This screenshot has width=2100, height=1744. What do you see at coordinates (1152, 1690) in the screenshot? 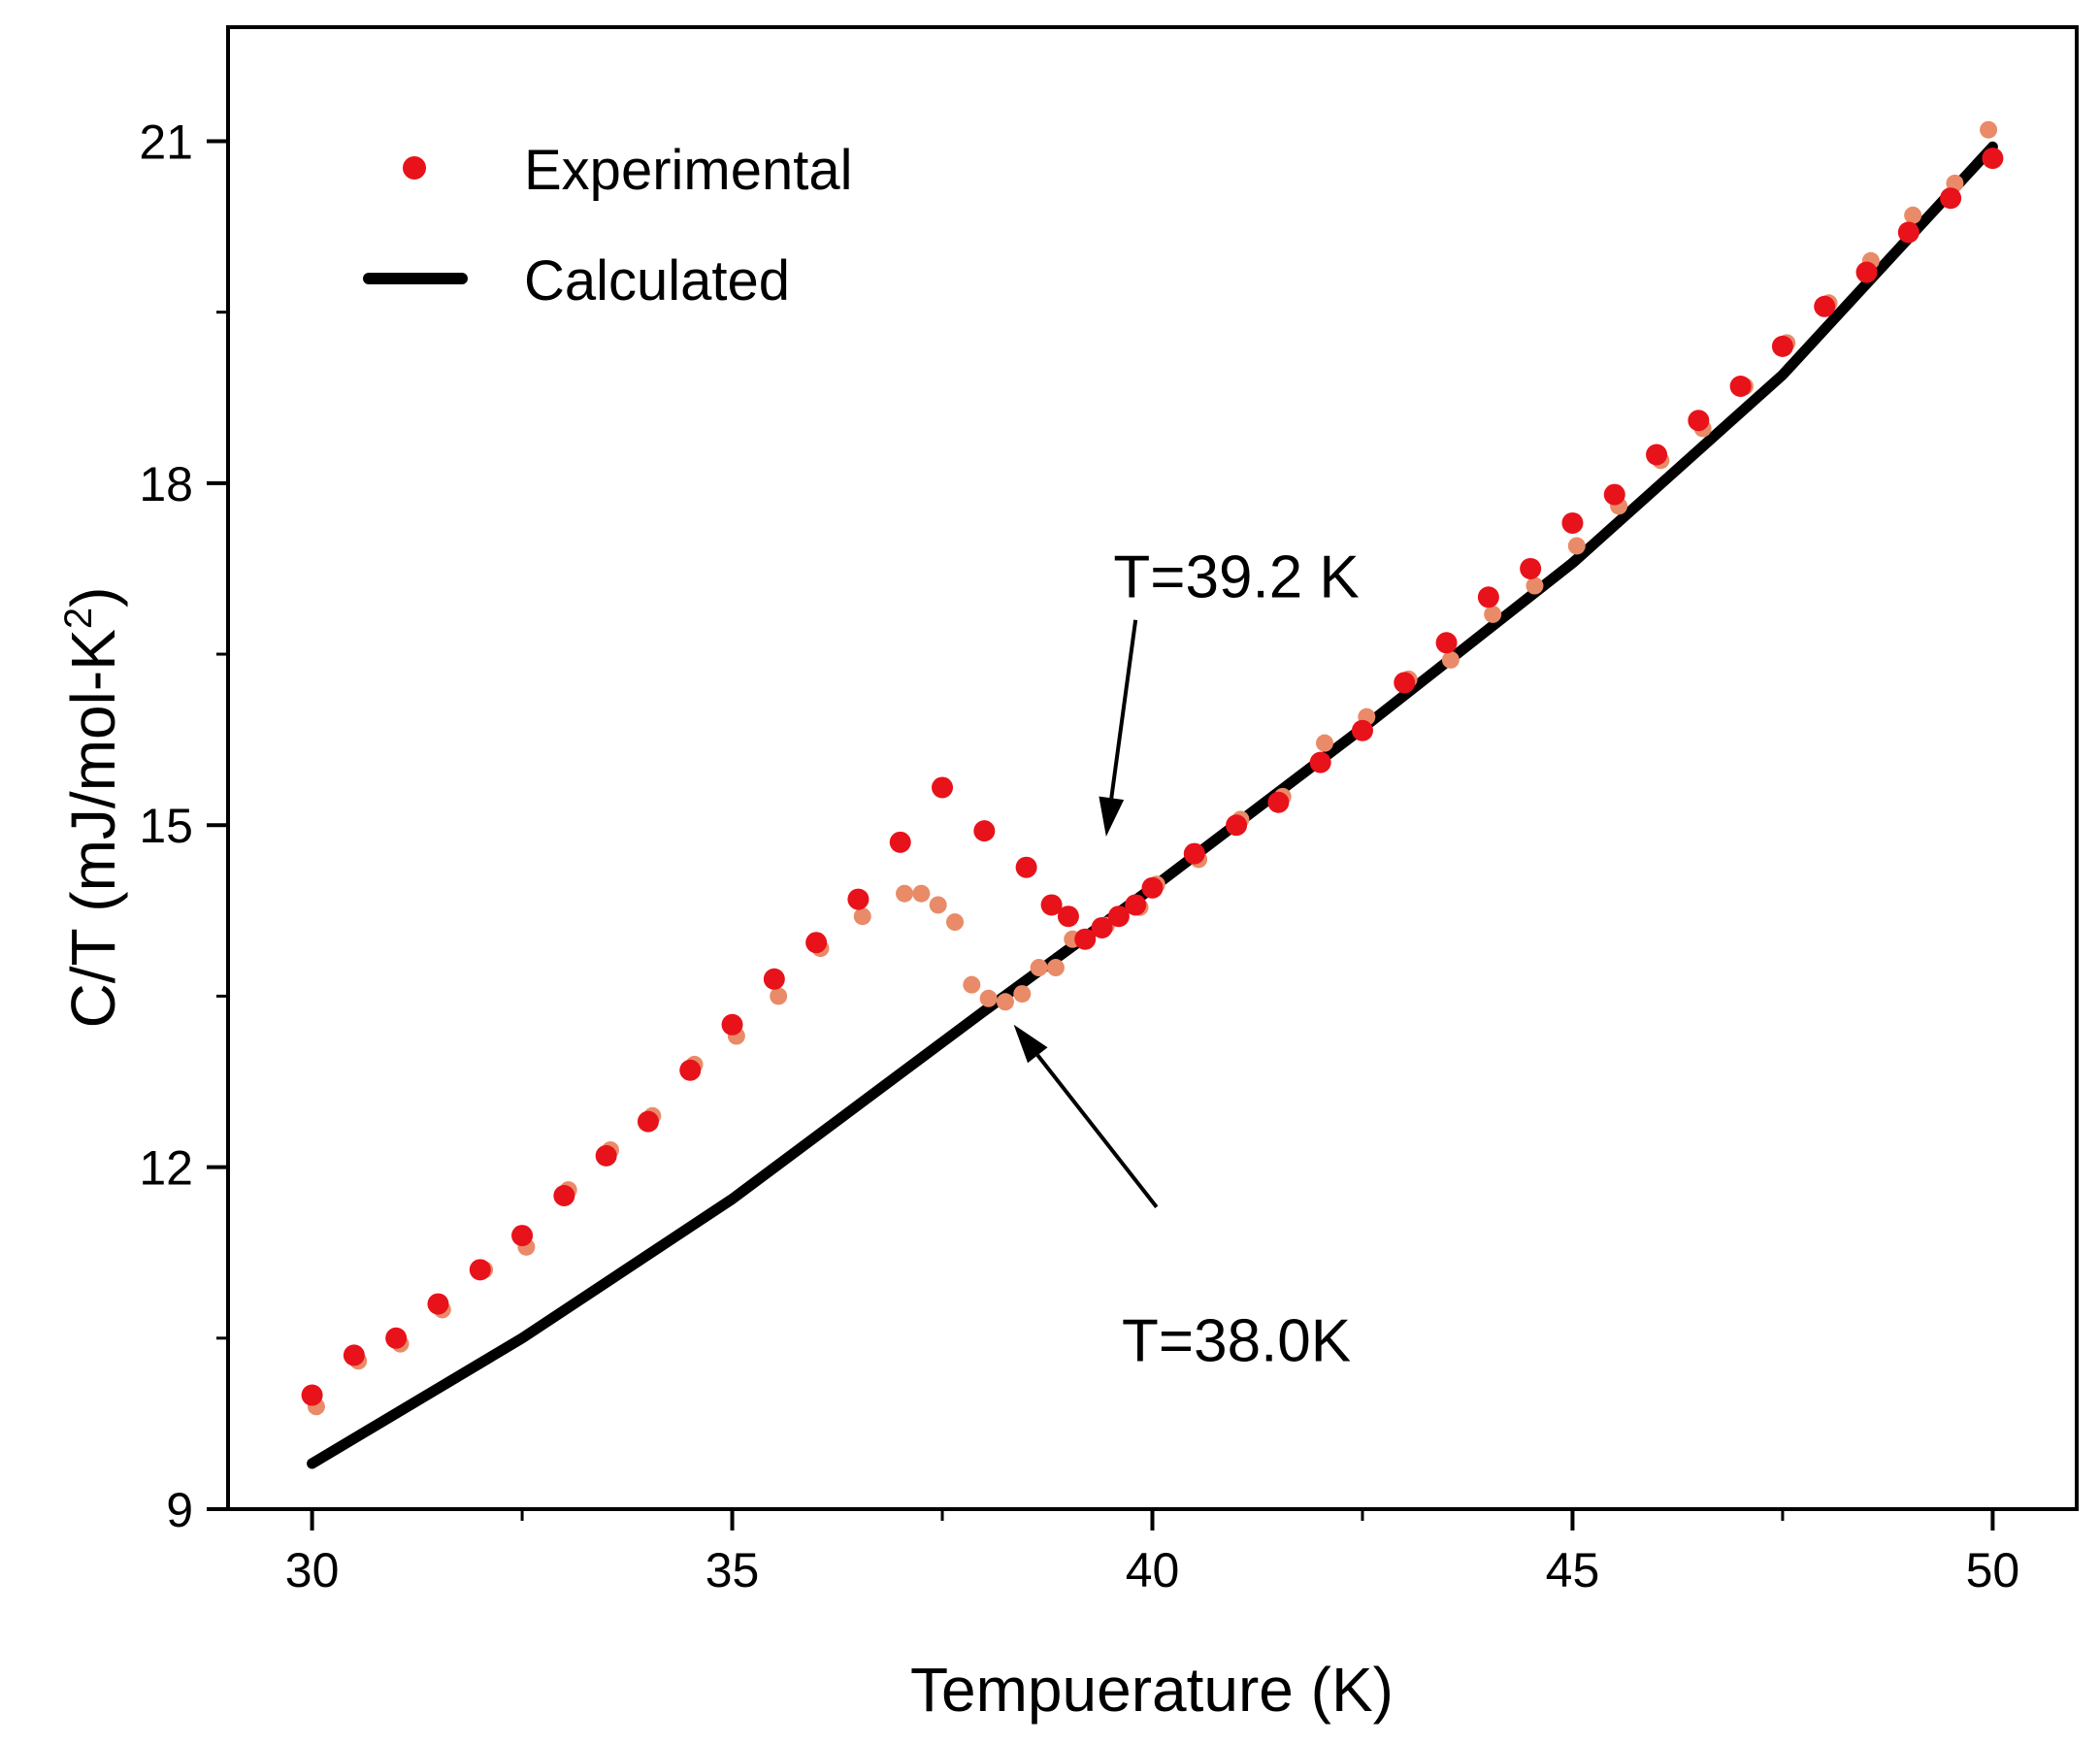
I see `x-axis-title: Tempueratur​e (K)` at bounding box center [1152, 1690].